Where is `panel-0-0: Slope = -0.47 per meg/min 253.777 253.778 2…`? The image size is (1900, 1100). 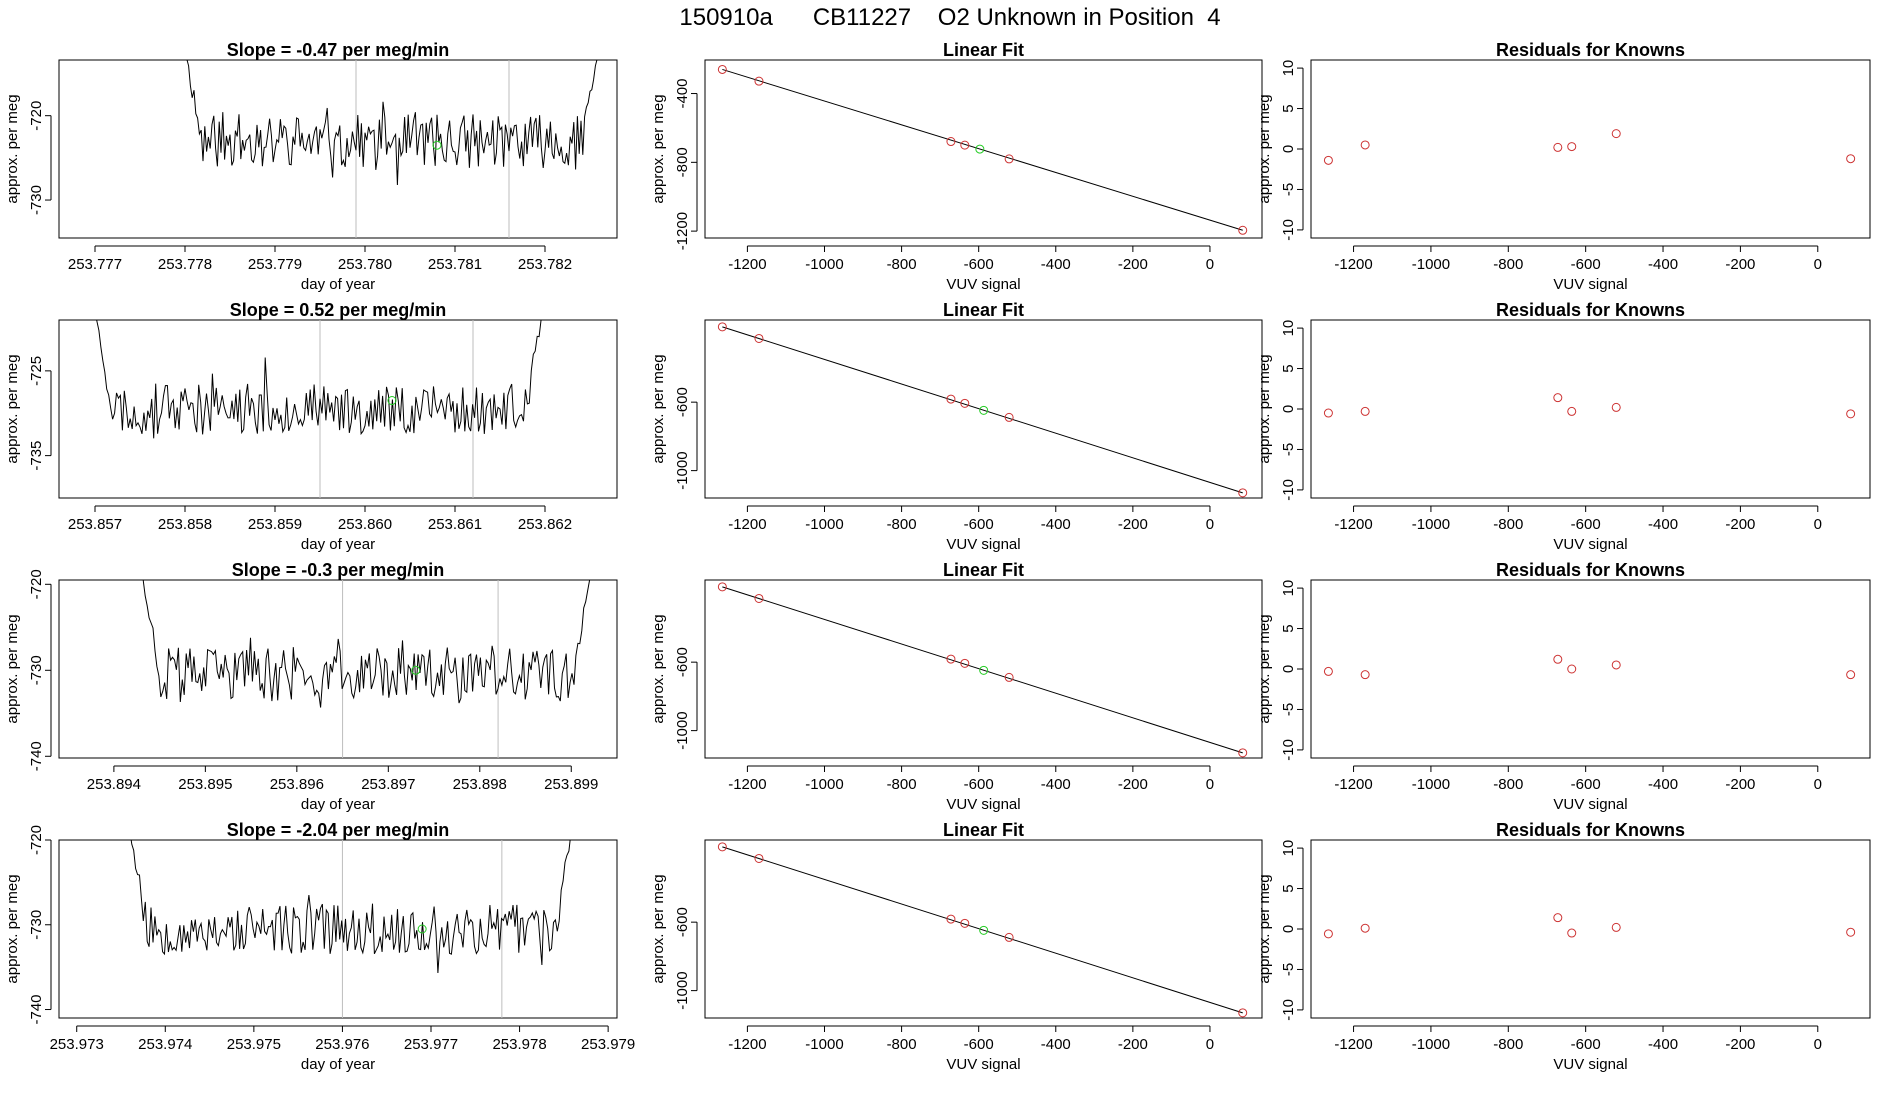 panel-0-0: Slope = -0.47 per meg/min 253.777 253.778 2… is located at coordinates (311, 166).